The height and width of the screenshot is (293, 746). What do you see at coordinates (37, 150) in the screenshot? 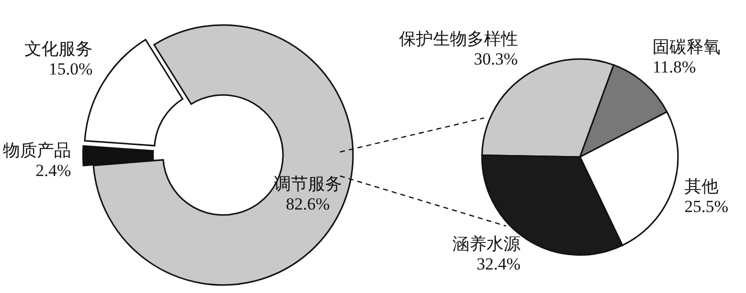
I see `slice-label: 物质产品` at bounding box center [37, 150].